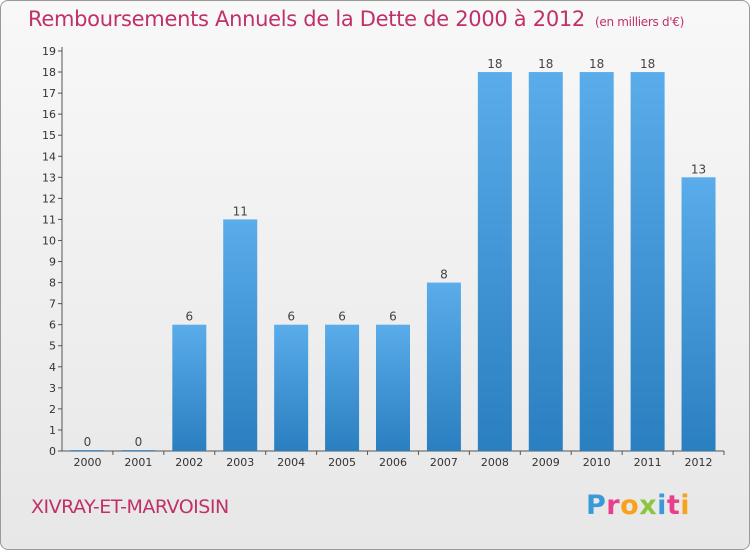 The image size is (750, 550). Describe the element at coordinates (49, 114) in the screenshot. I see `y-tick-label: 16` at that location.